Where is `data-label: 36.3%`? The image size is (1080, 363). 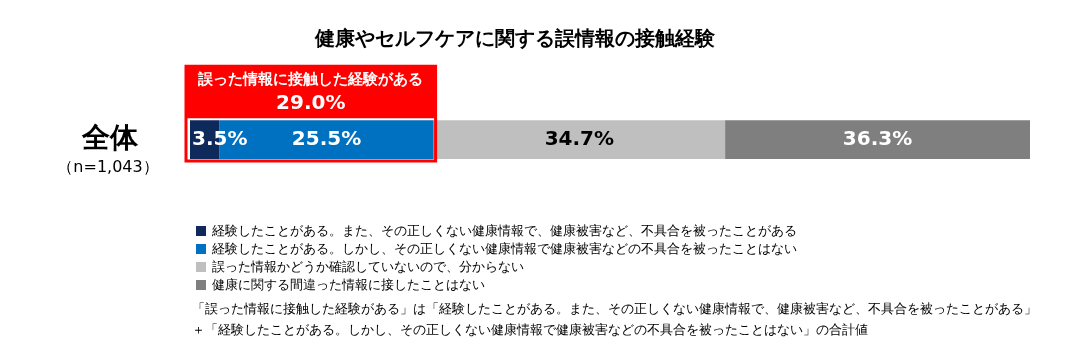
data-label: 36.3% is located at coordinates (877, 137).